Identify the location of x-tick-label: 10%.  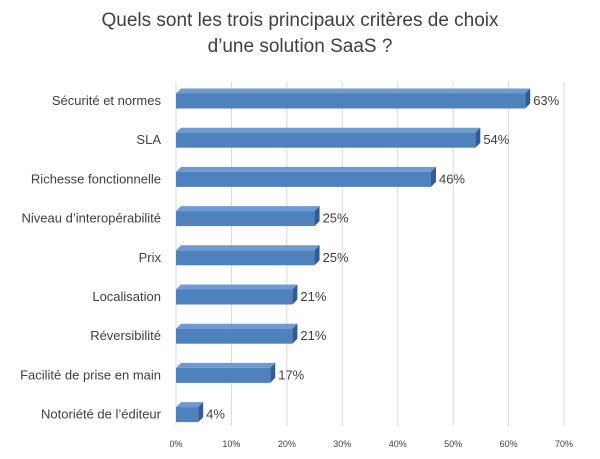
(231, 444).